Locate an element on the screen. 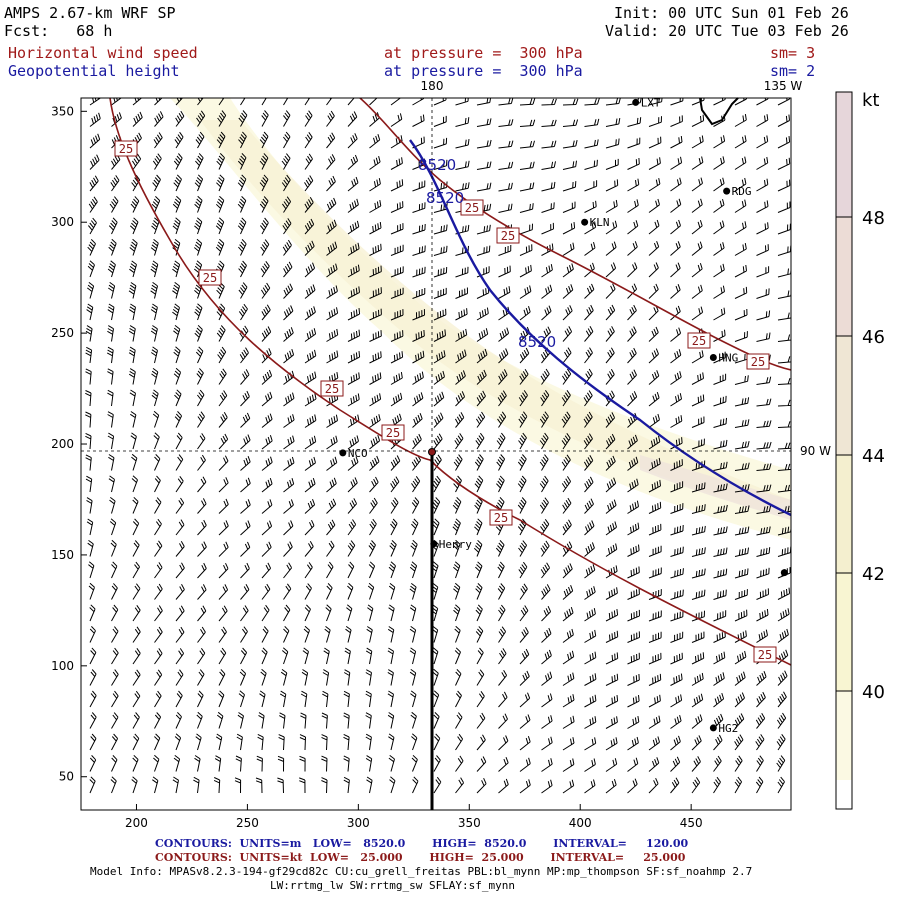 This screenshot has height=900, width=900. y-tick-label: 250 is located at coordinates (62, 333).